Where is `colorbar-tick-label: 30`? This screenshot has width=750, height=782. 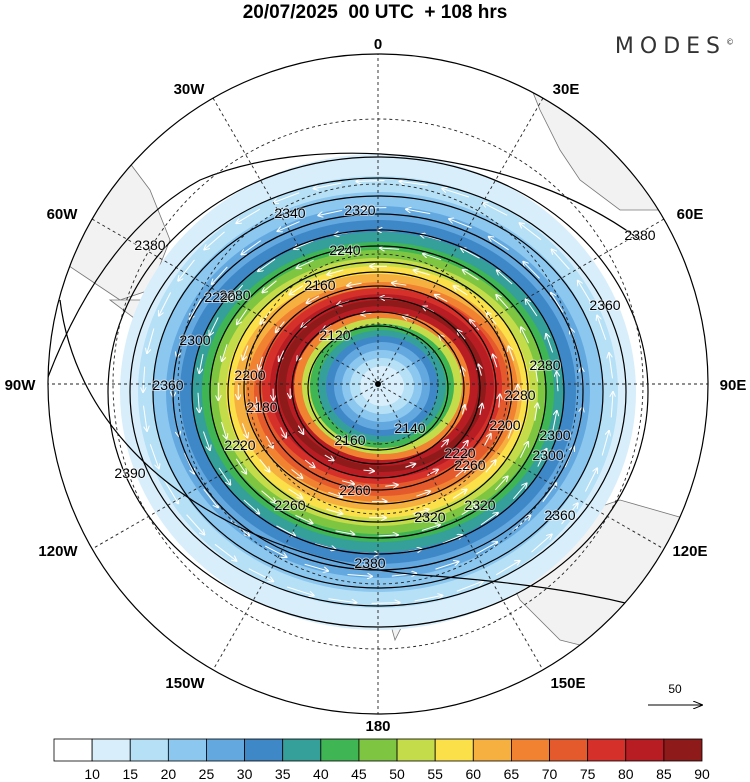
colorbar-tick-label: 30 is located at coordinates (245, 774).